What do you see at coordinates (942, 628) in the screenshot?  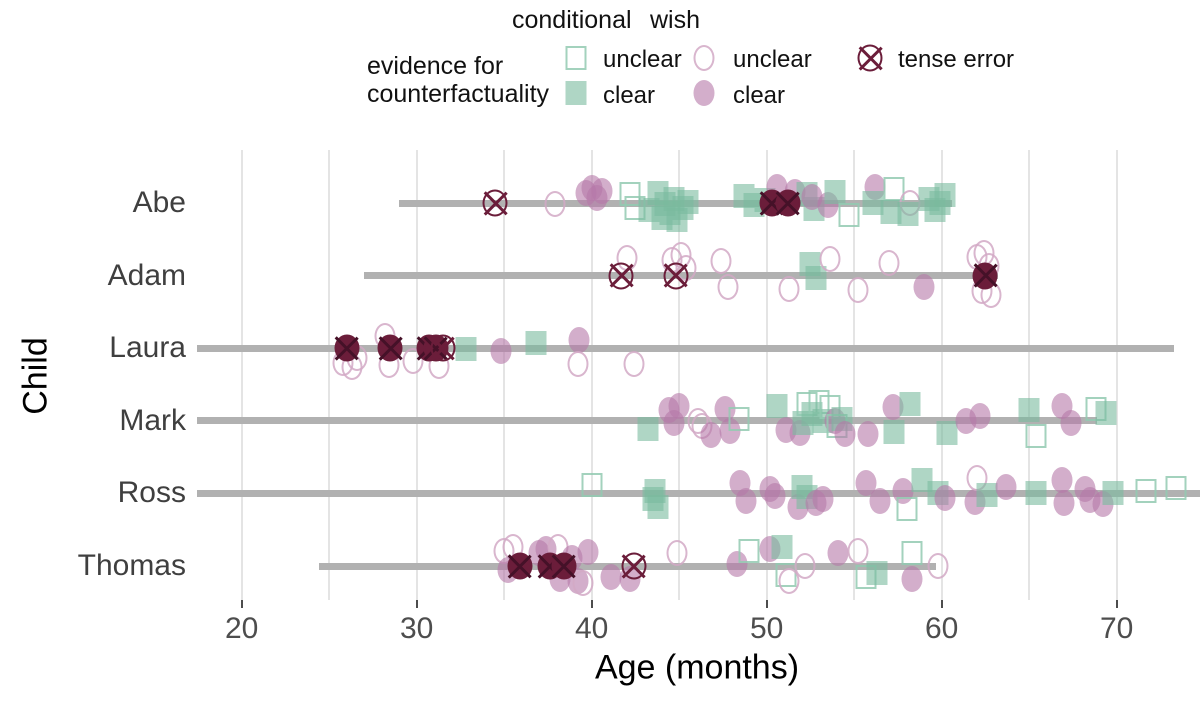 I see `x-tick-label-60: 60` at bounding box center [942, 628].